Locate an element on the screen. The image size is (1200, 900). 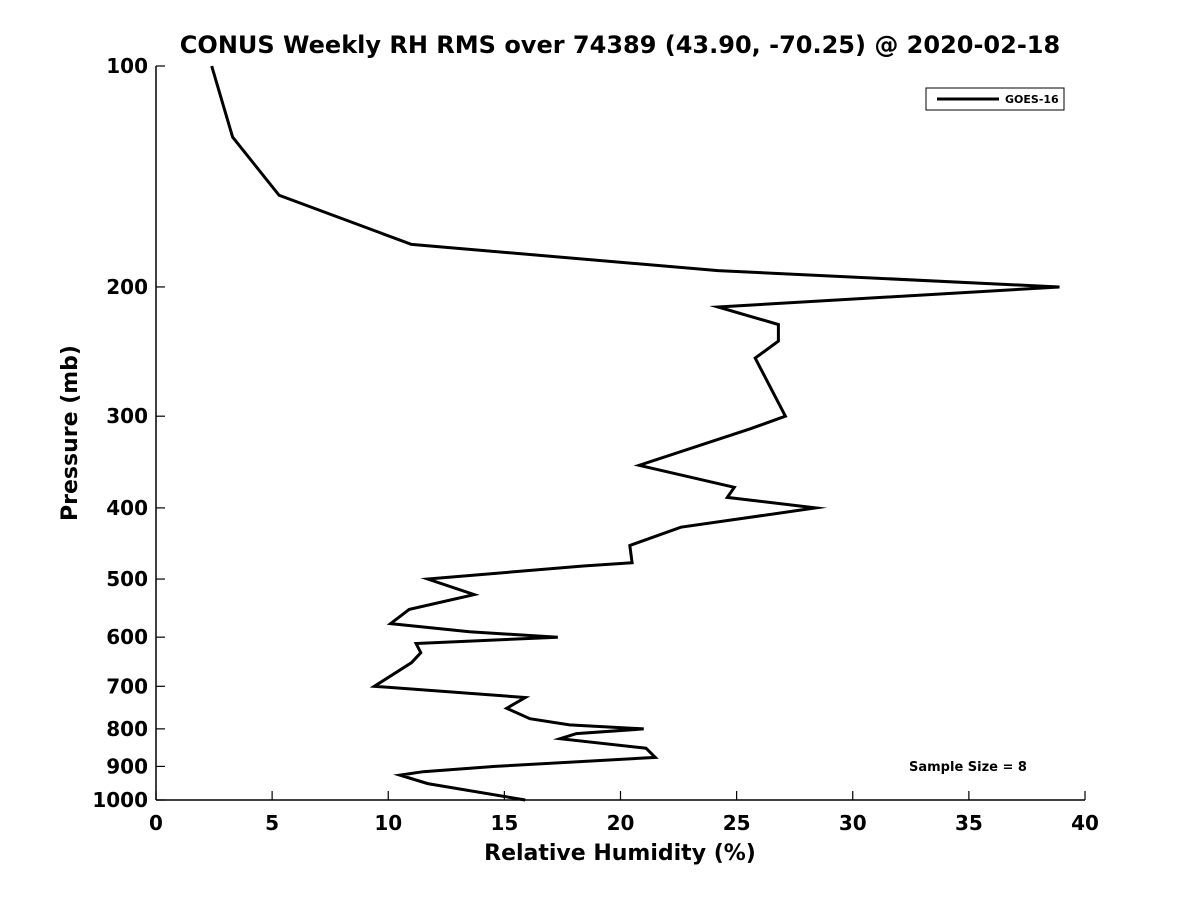
y-tick-label: 300 is located at coordinates (127, 416).